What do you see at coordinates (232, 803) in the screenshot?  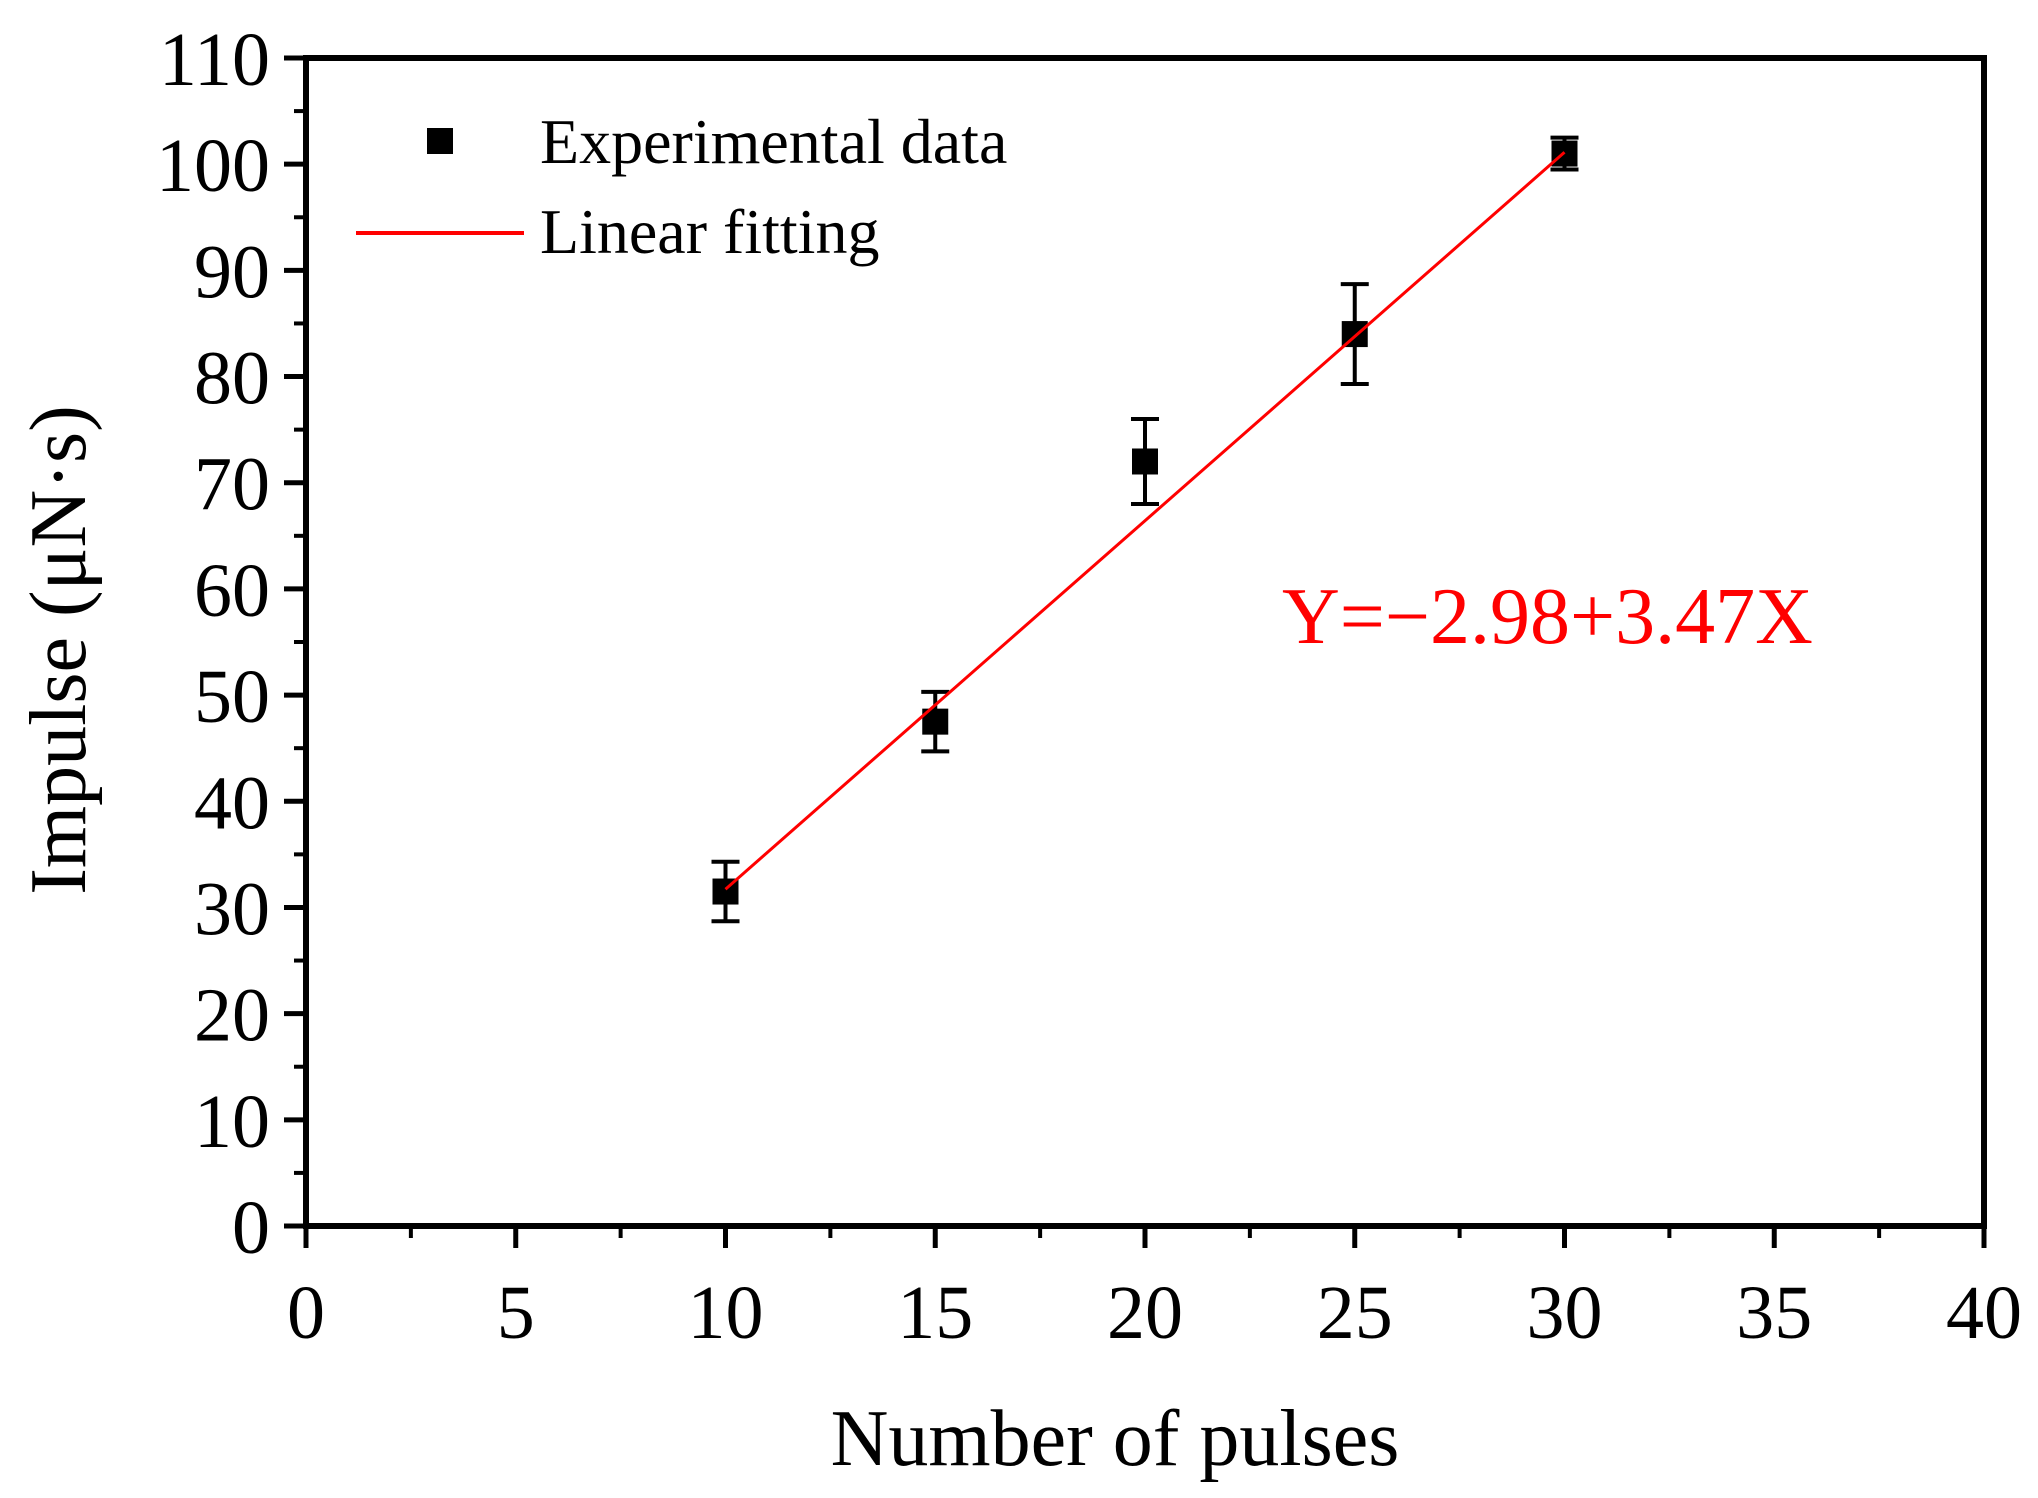 I see `y-tick-label: 40` at bounding box center [232, 803].